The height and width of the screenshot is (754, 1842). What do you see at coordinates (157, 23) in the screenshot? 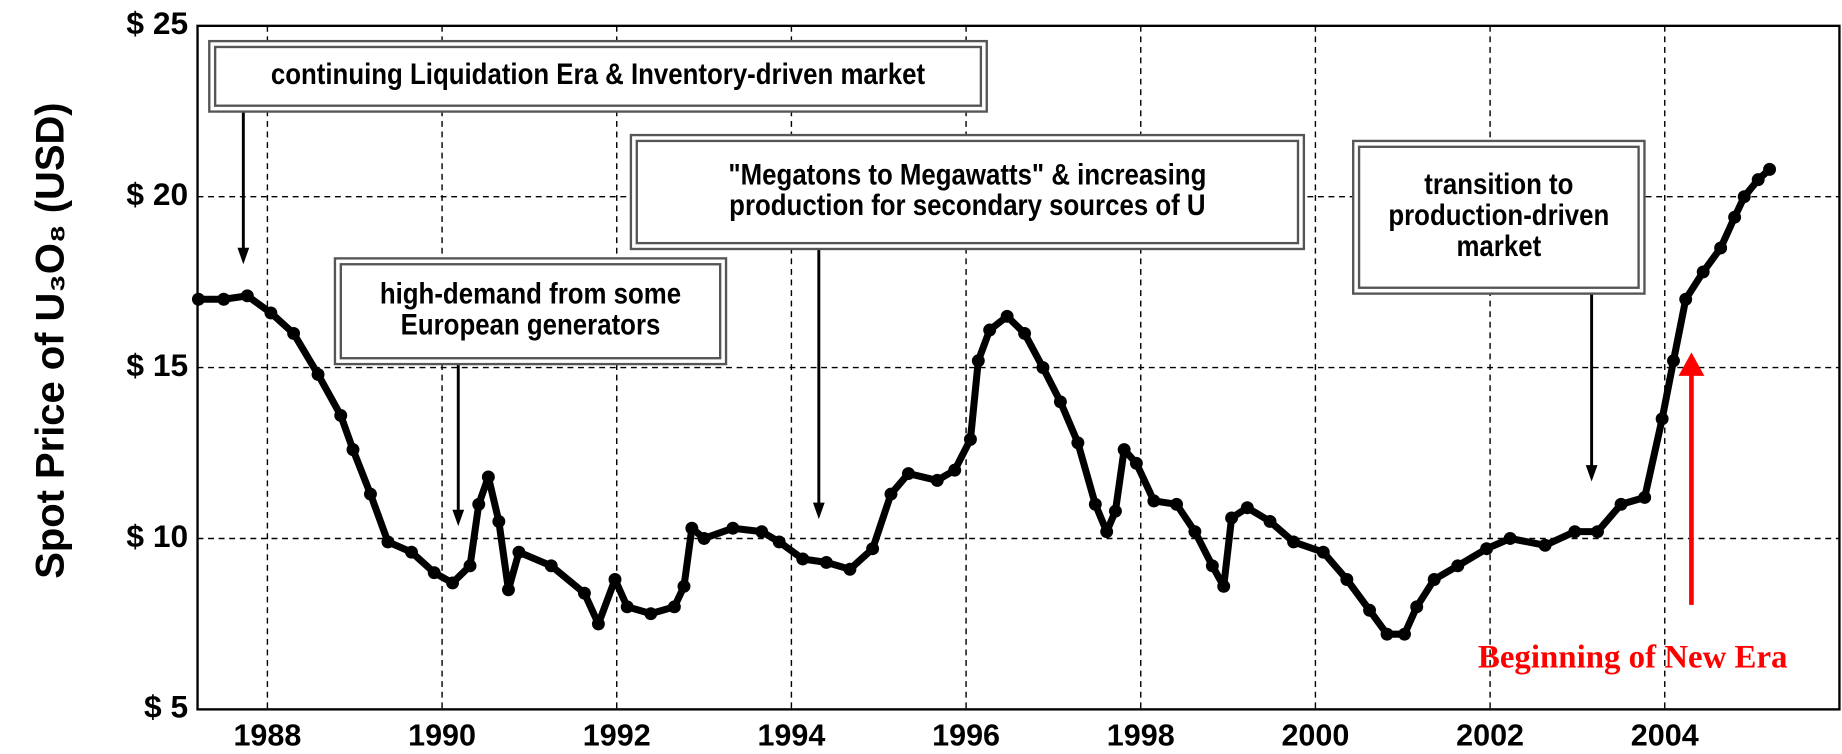
I see `y-tick-label: $ 25` at bounding box center [157, 23].